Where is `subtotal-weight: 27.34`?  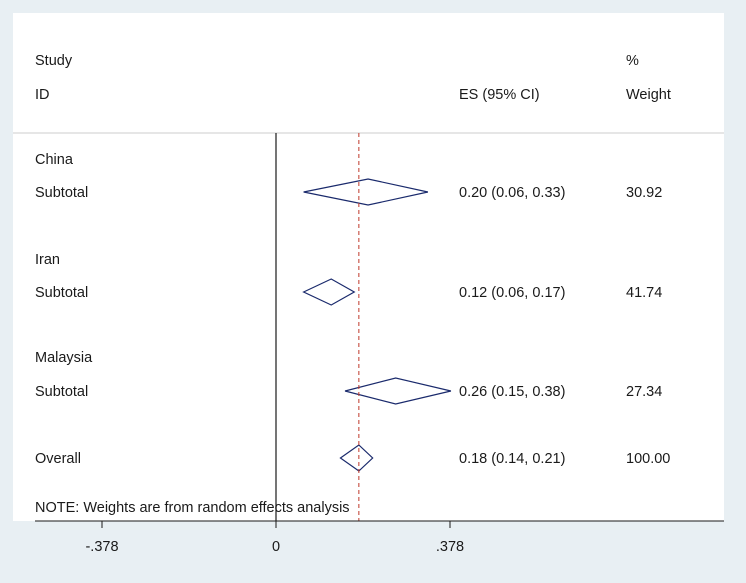 subtotal-weight: 27.34 is located at coordinates (644, 392).